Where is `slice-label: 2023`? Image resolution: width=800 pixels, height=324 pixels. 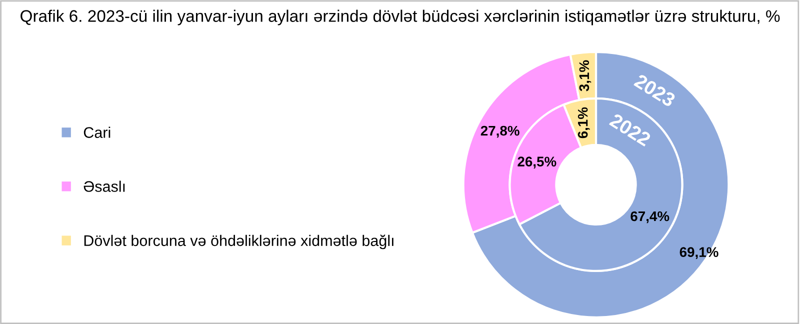
slice-label: 2023 is located at coordinates (654, 90).